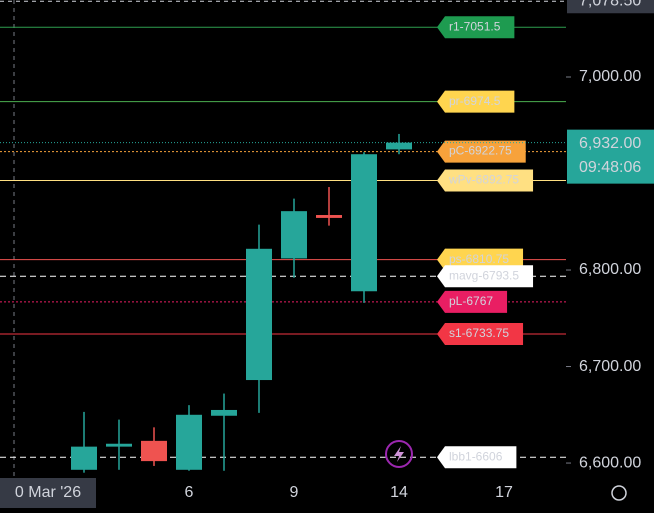  I want to click on crosshair-date-box, so click(48, 493).